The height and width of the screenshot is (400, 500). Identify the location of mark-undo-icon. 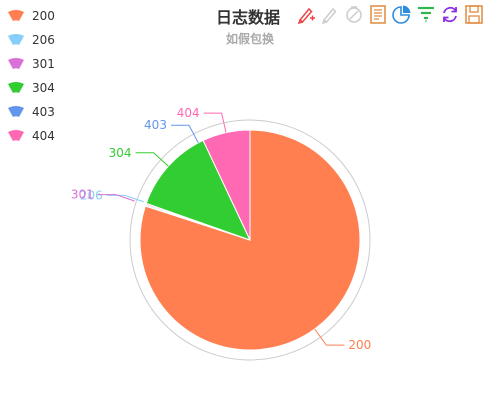
(331, 15).